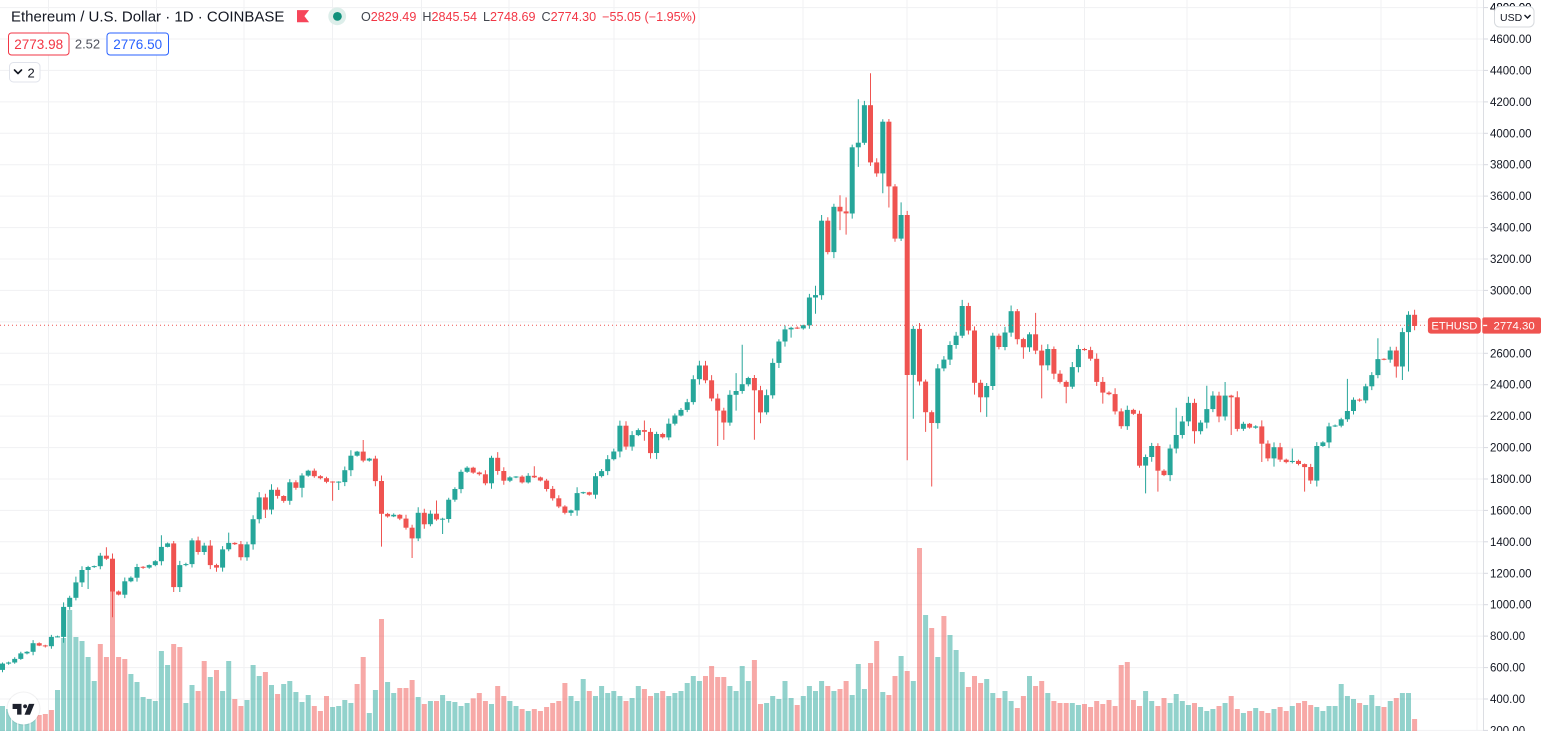 The height and width of the screenshot is (731, 1544). Describe the element at coordinates (87, 44) in the screenshot. I see `svg-text: 2.52` at that location.